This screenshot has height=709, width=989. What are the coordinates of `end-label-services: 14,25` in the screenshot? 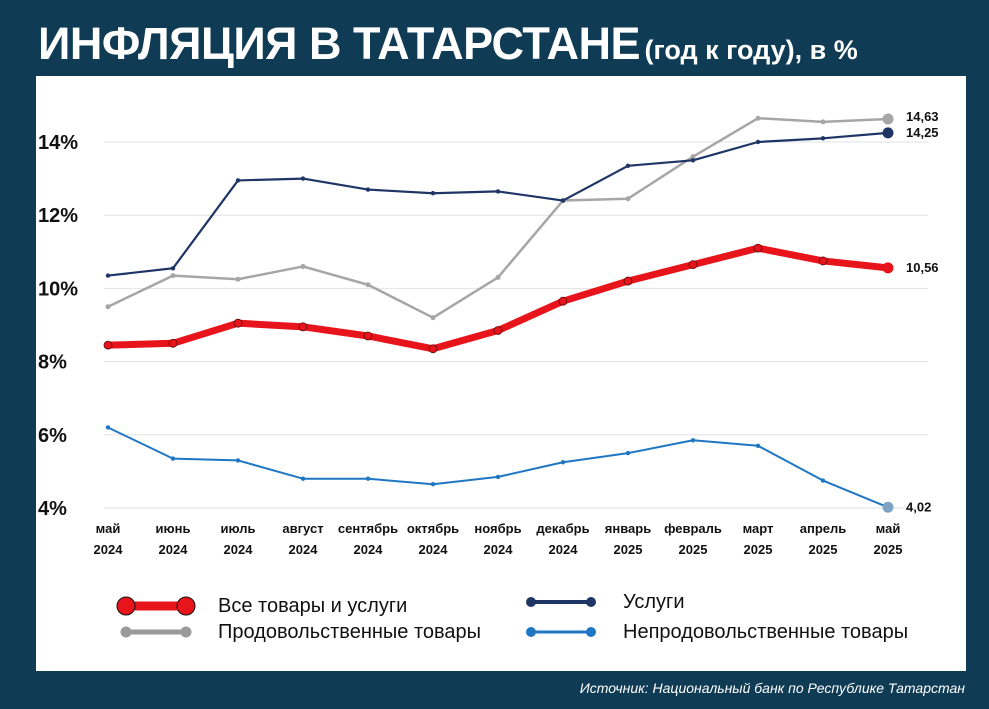 It's located at (922, 132).